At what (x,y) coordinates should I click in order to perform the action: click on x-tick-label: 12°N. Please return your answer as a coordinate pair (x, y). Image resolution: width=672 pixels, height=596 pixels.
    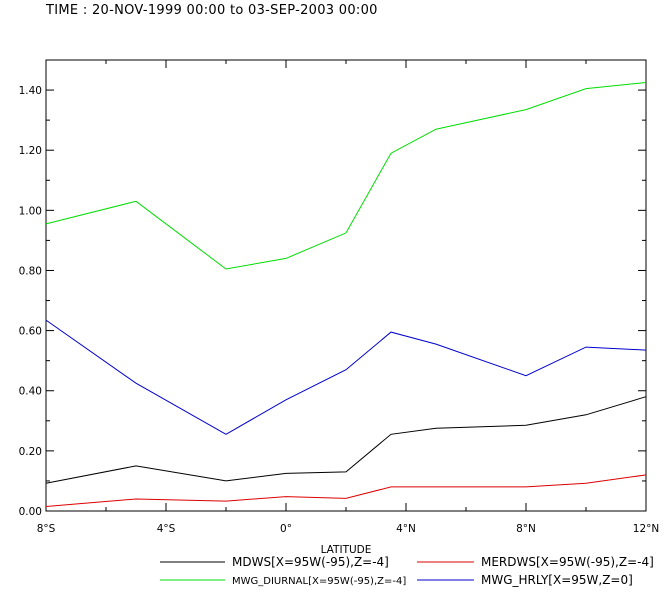
    Looking at the image, I should click on (646, 529).